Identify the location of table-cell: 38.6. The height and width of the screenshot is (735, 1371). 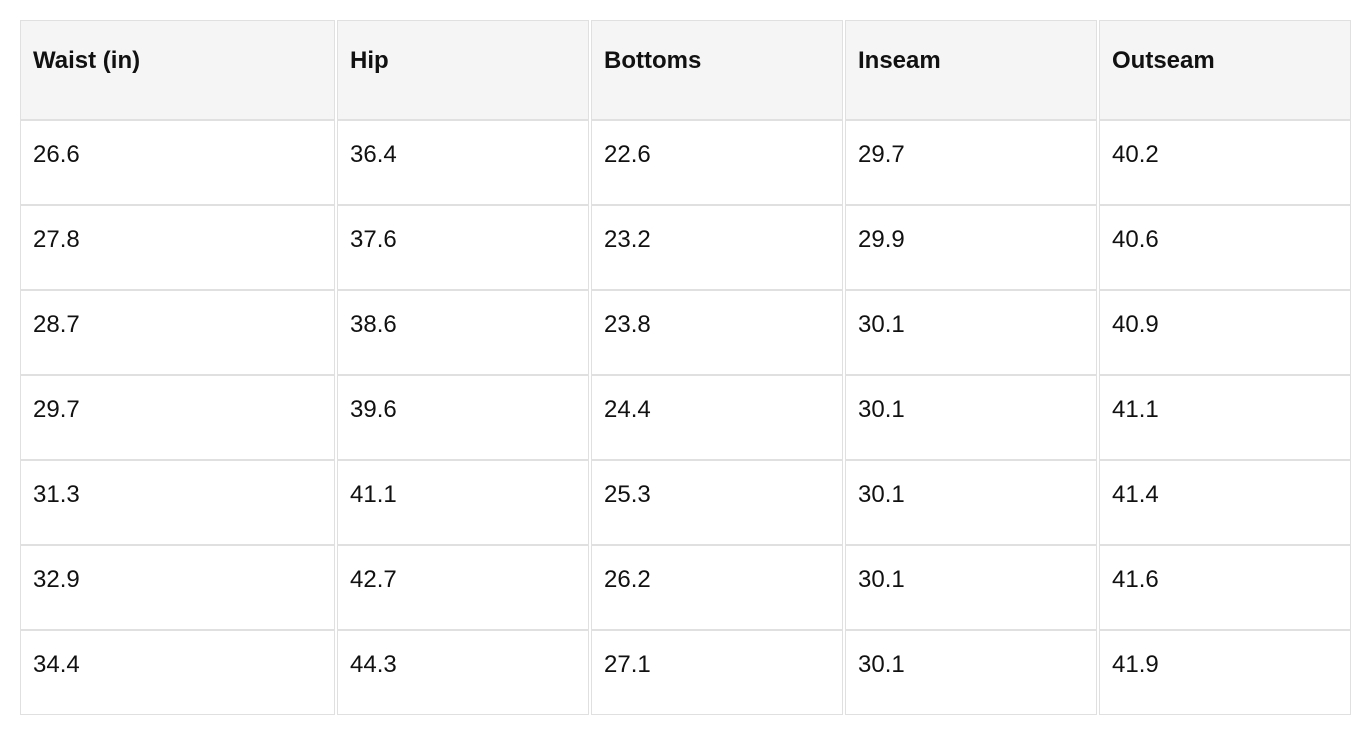
(463, 332).